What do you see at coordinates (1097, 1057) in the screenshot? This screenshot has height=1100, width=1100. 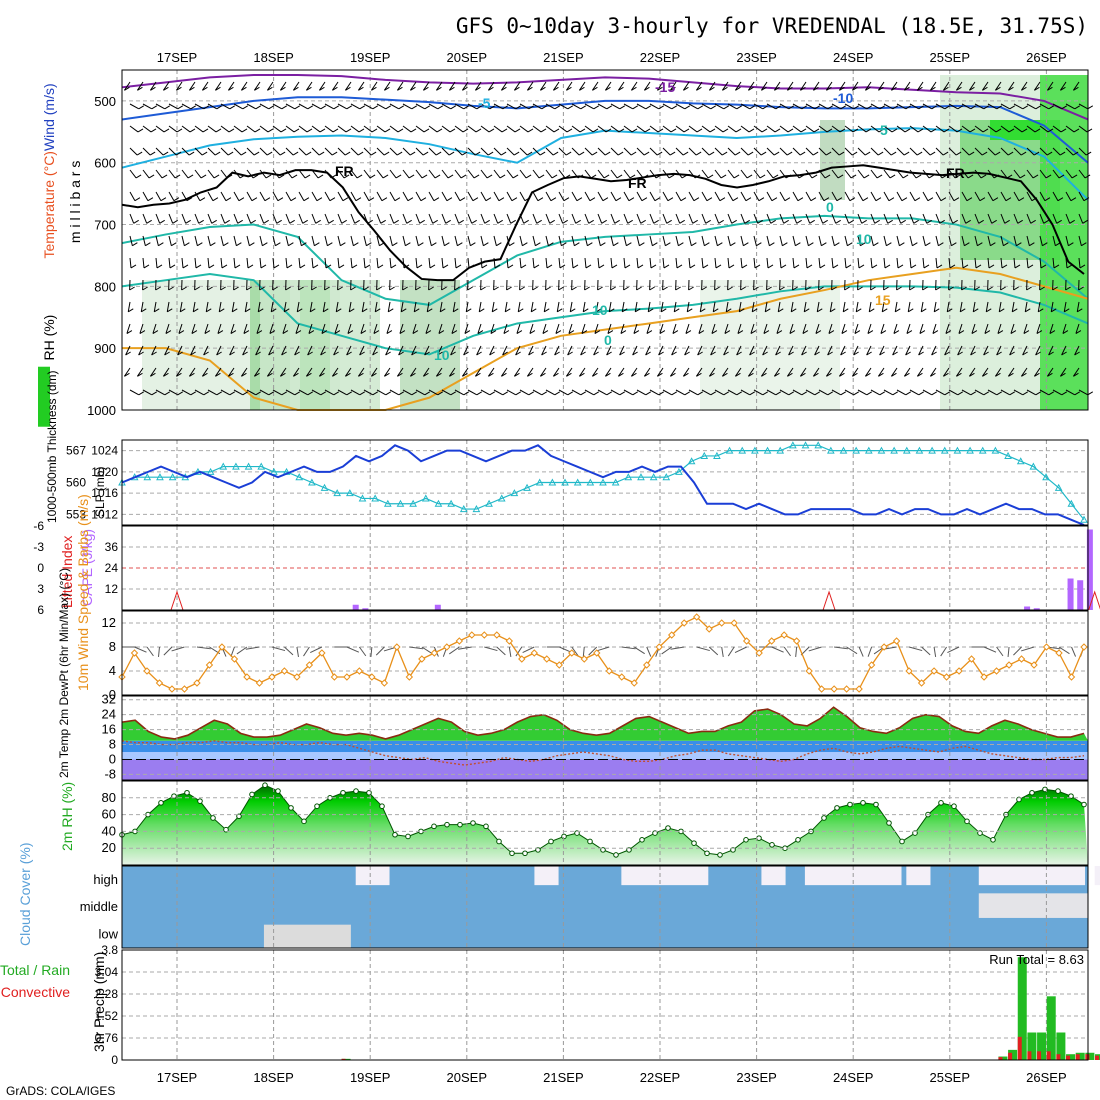 I see `convective-bar` at bounding box center [1097, 1057].